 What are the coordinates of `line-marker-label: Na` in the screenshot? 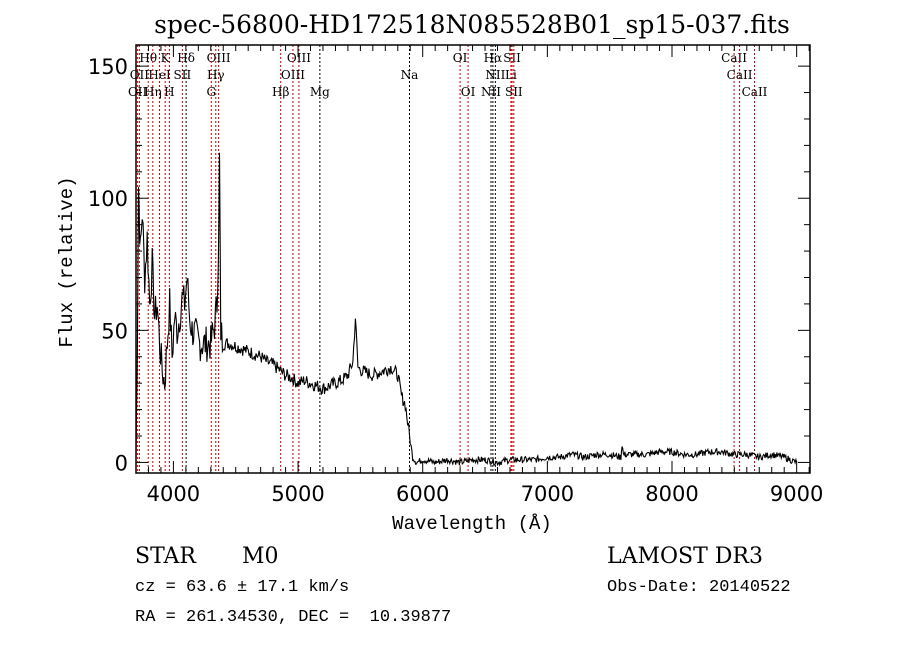 It's located at (410, 75).